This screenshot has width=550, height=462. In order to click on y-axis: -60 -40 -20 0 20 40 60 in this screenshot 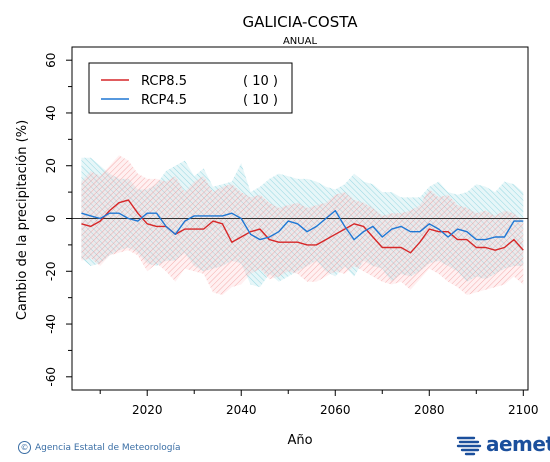, I will do `click(58, 220)`.